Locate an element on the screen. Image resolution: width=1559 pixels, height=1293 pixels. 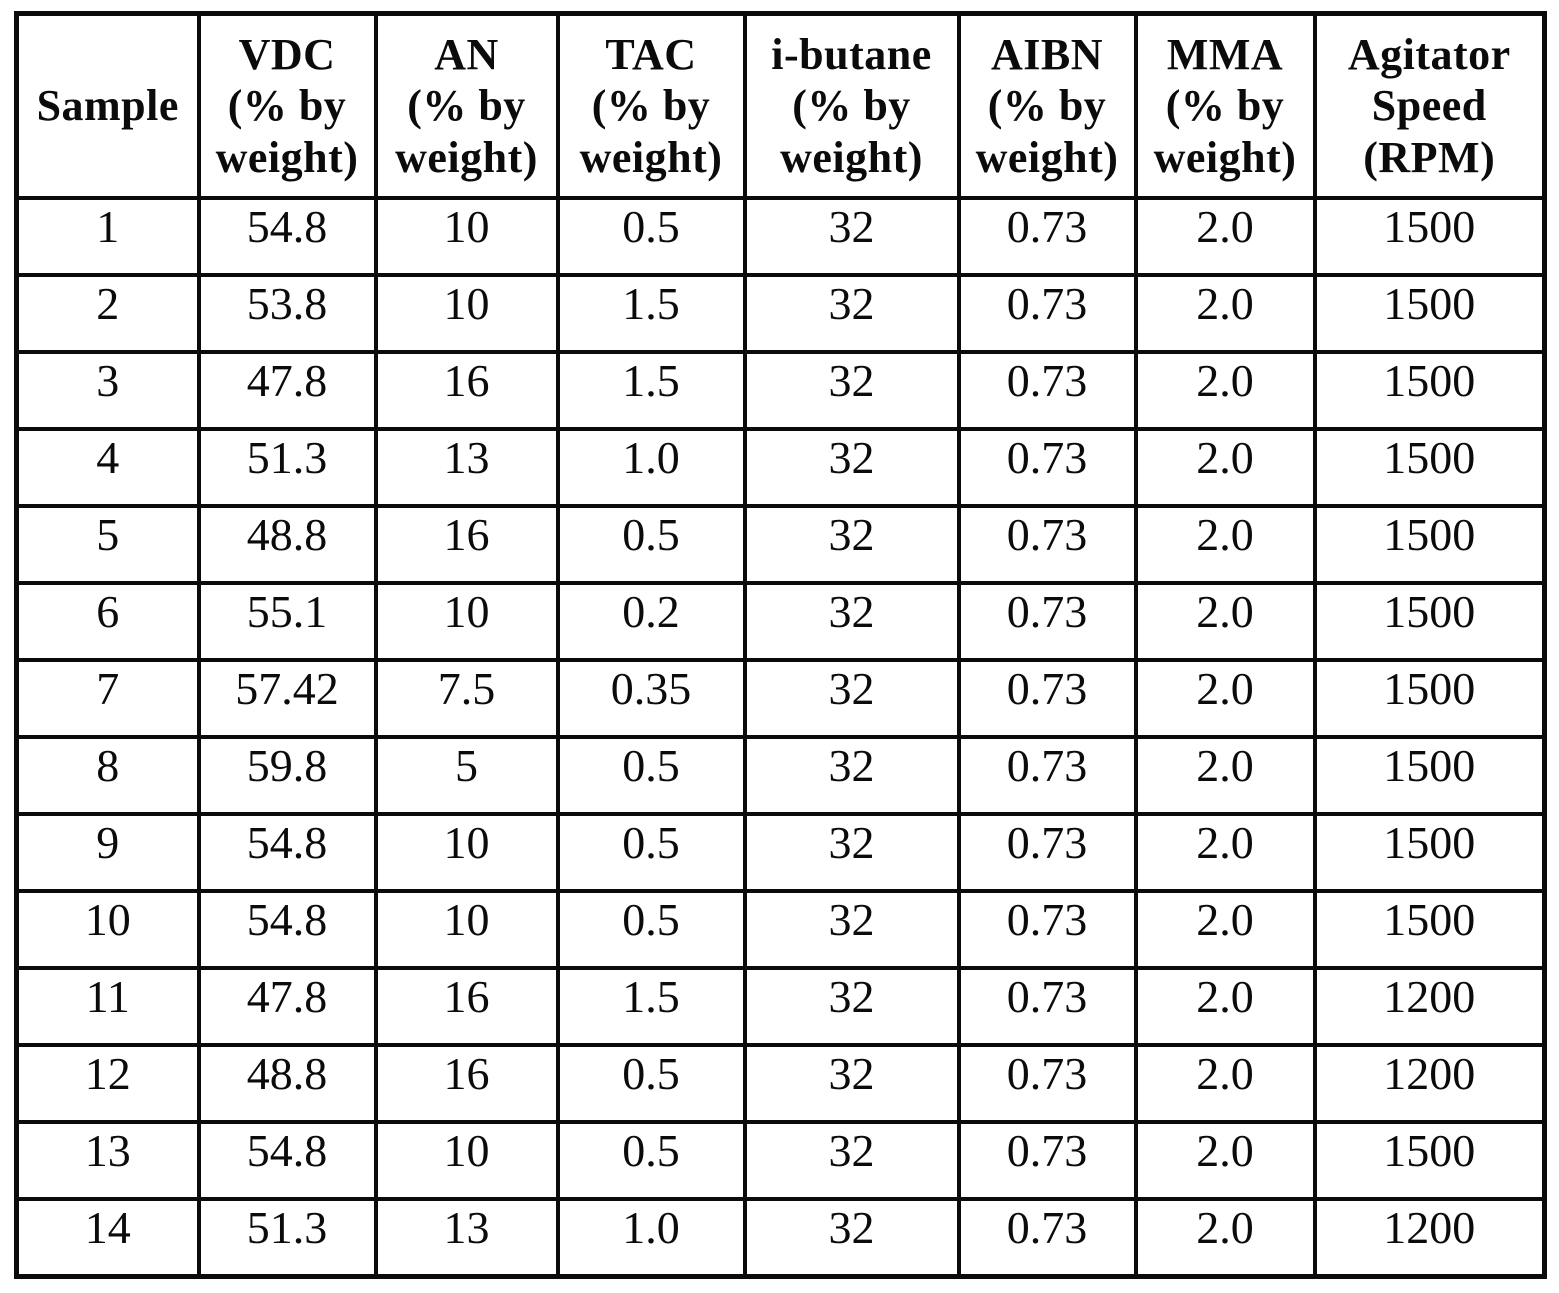
table-row: 7 57.42 7.5 0.35 32 0.73 2.0 1500 is located at coordinates (780, 698).